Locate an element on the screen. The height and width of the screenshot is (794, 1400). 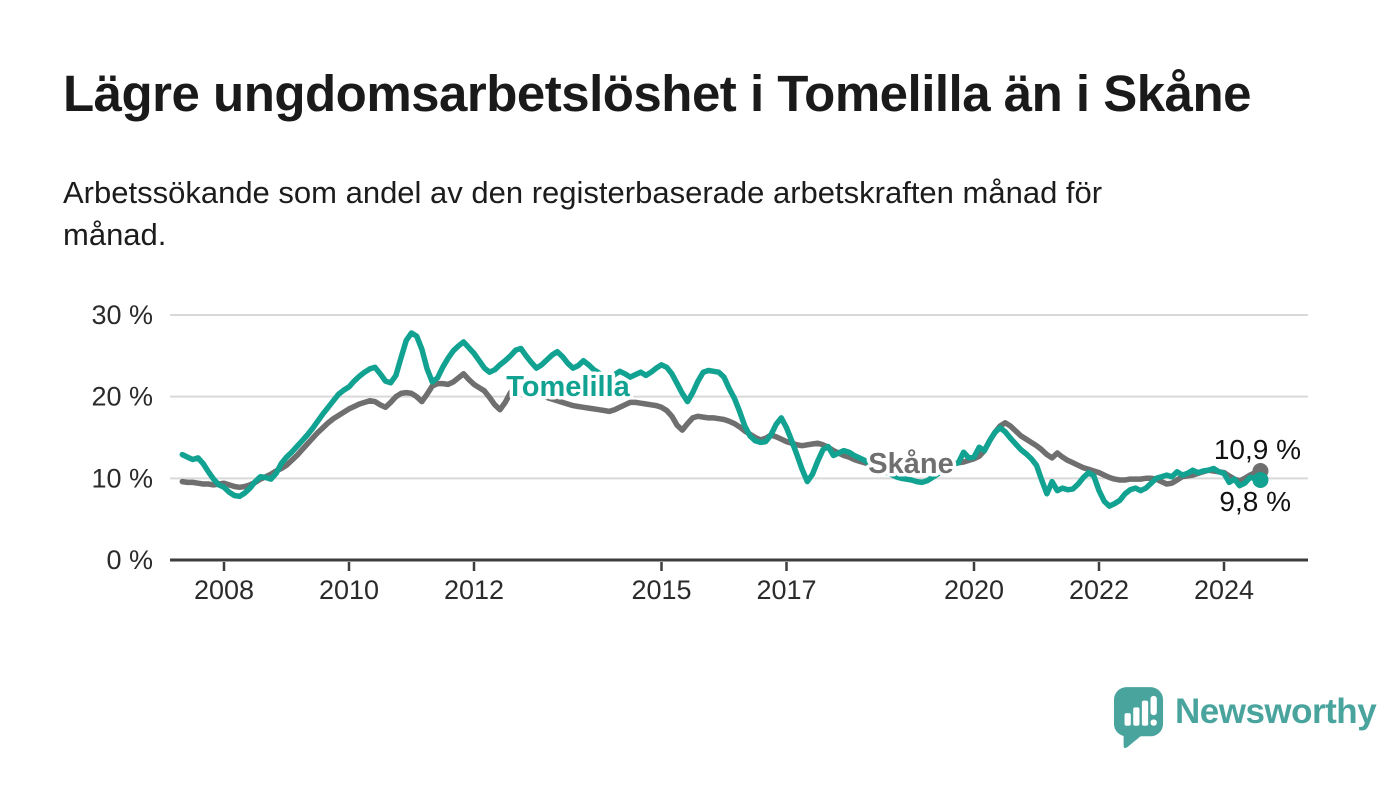
y-tick-label: 0 % is located at coordinates (129, 560).